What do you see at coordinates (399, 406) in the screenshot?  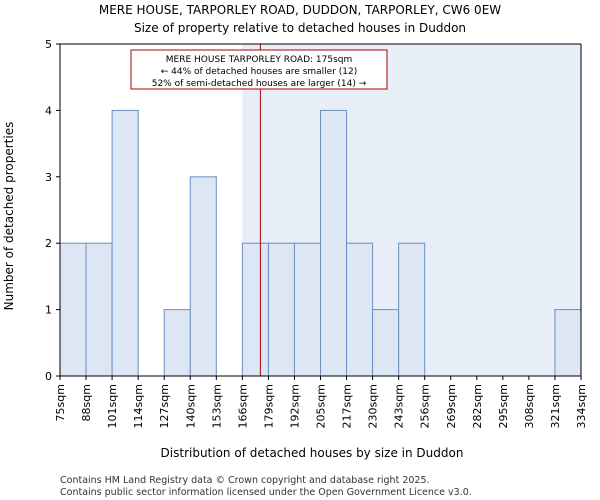 I see `x-tick-label-243sqm: 243sqm` at bounding box center [399, 406].